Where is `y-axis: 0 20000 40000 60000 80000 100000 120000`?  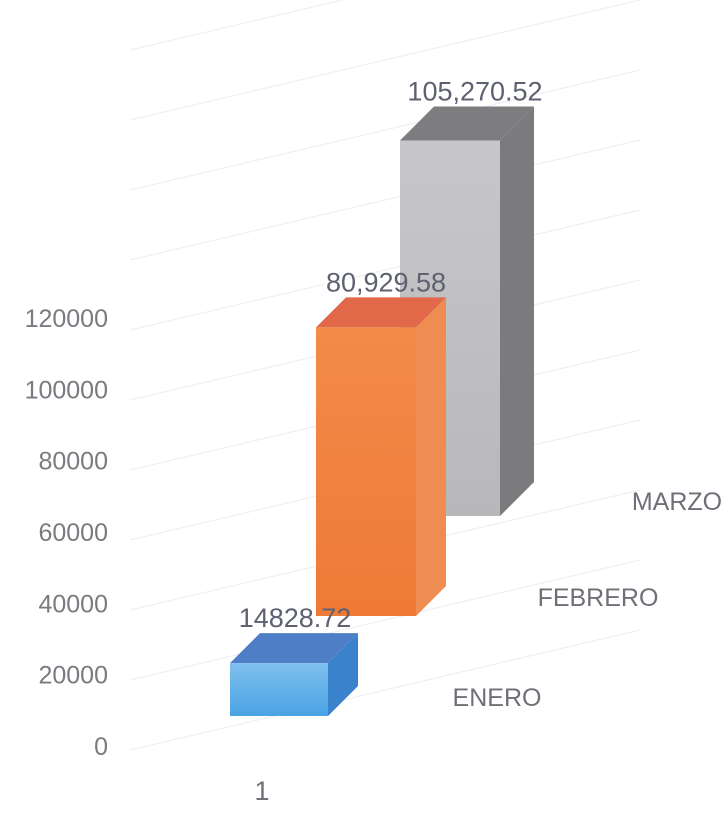
y-axis: 0 20000 40000 60000 80000 100000 120000 is located at coordinates (66, 533).